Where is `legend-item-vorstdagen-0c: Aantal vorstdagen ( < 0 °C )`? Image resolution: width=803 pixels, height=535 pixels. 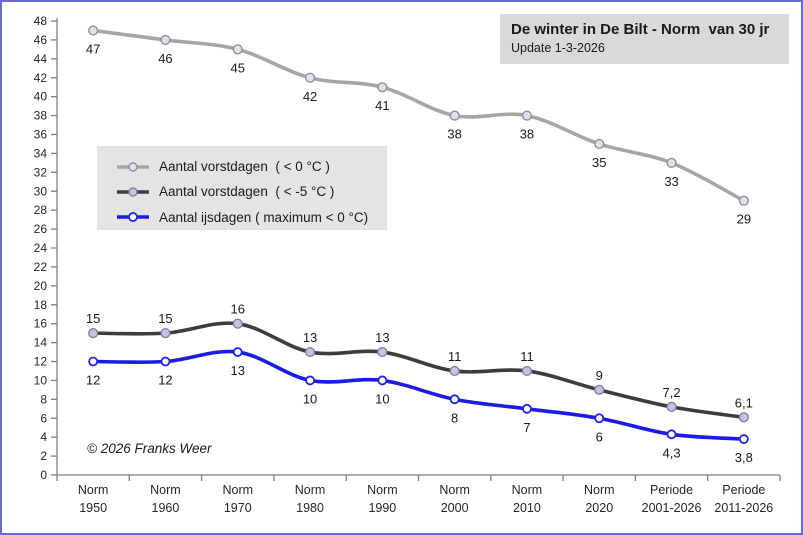 legend-item-vorstdagen-0c: Aantal vorstdagen ( < 0 °C ) is located at coordinates (251, 166).